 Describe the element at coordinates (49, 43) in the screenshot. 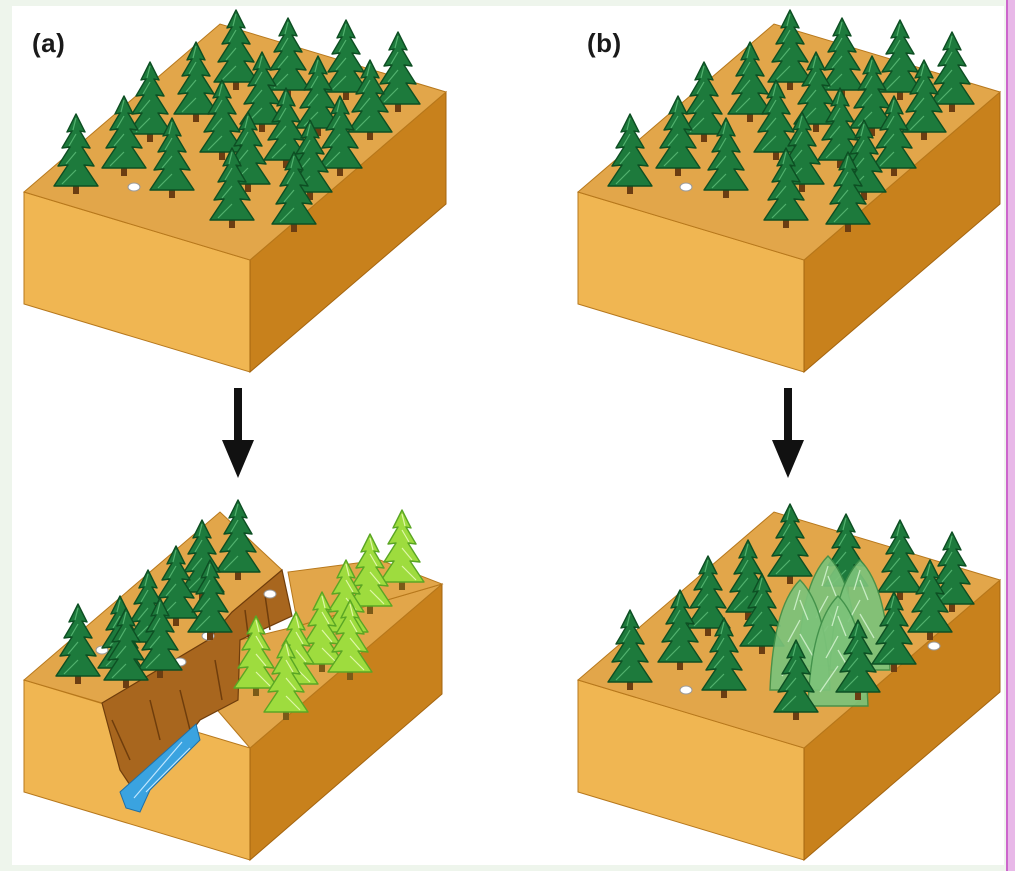

I see `panel-label-a: (a)` at that location.